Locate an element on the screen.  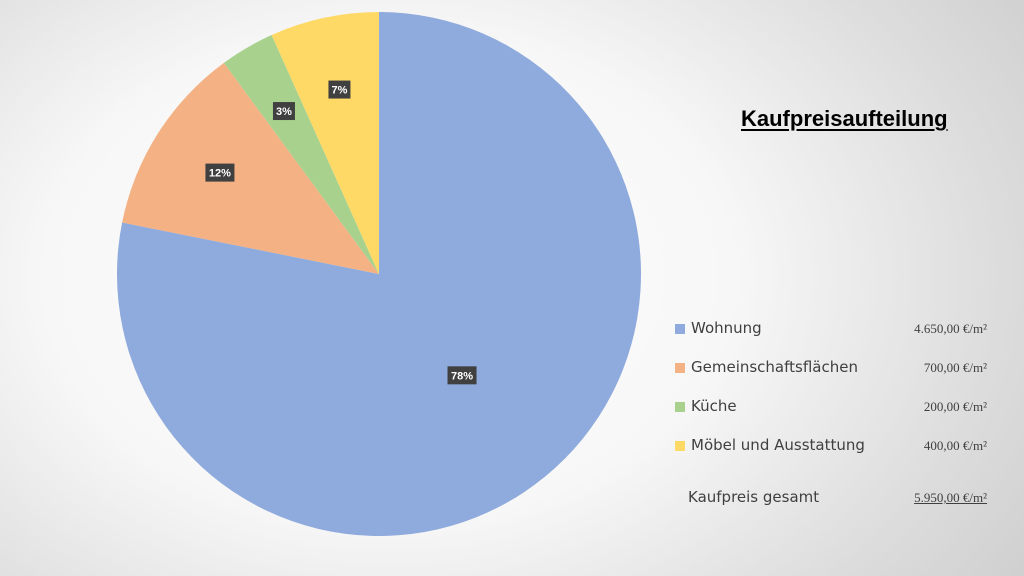
svg-text: 7% is located at coordinates (340, 91).